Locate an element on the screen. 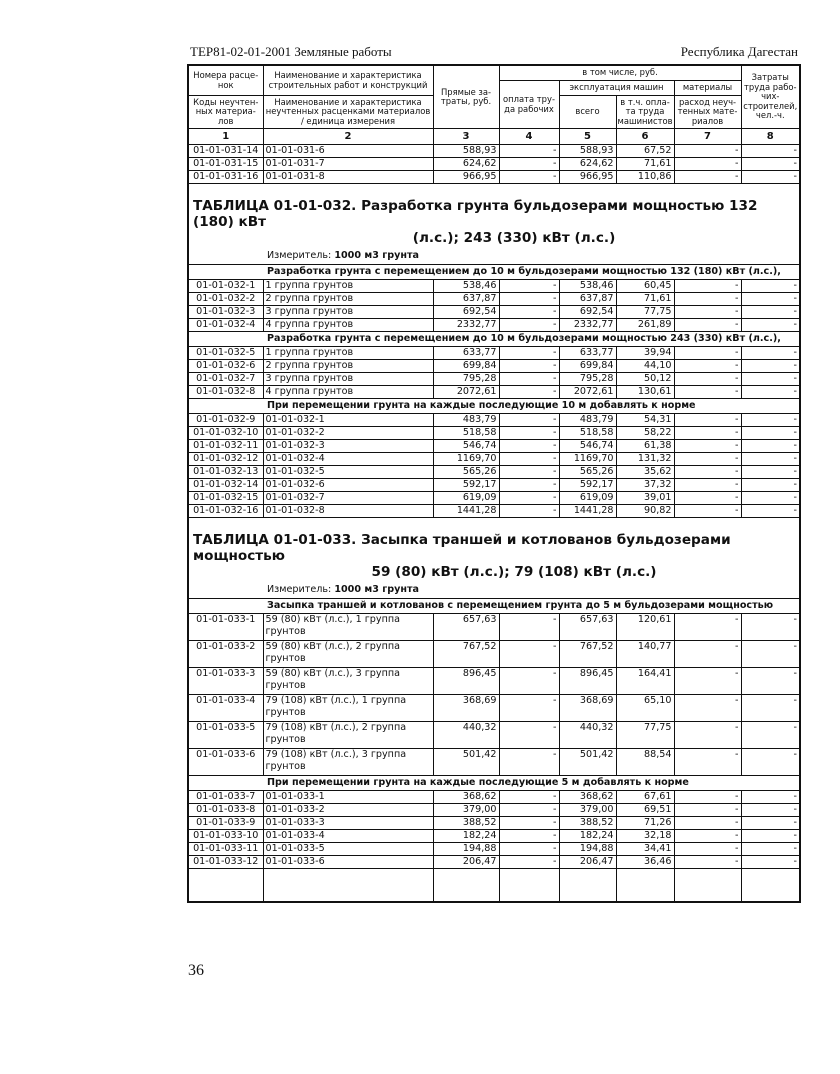  col-material-codes: Коды неучтен-ных материа-лов is located at coordinates (225, 112).